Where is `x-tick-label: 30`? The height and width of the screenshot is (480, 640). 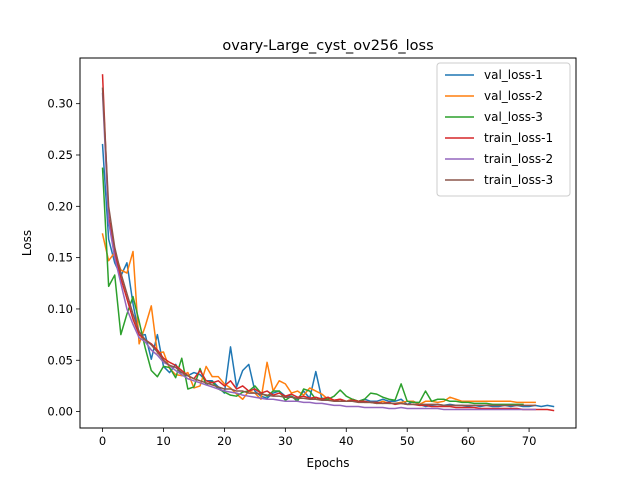 x-tick-label: 30 is located at coordinates (285, 441).